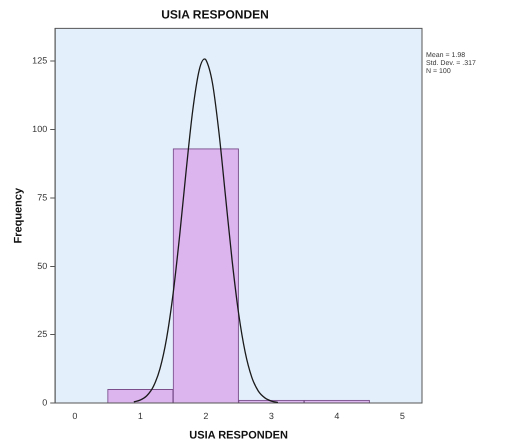 Image resolution: width=510 pixels, height=448 pixels. I want to click on x-tick-label: 1, so click(140, 415).